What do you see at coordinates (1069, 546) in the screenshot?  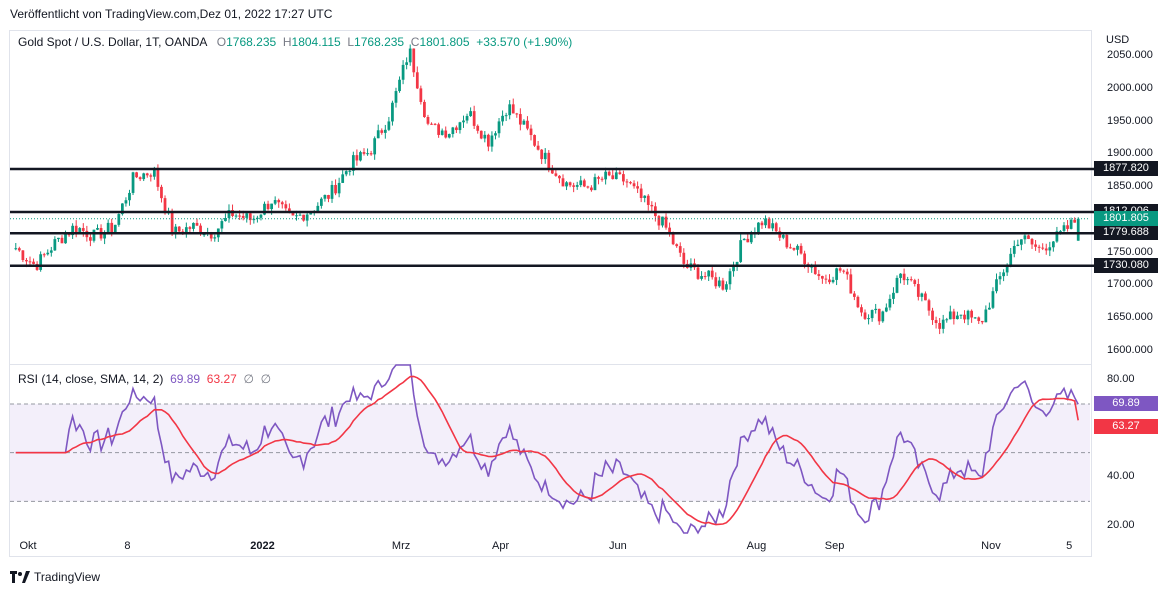 I see `time-tick: 5` at bounding box center [1069, 546].